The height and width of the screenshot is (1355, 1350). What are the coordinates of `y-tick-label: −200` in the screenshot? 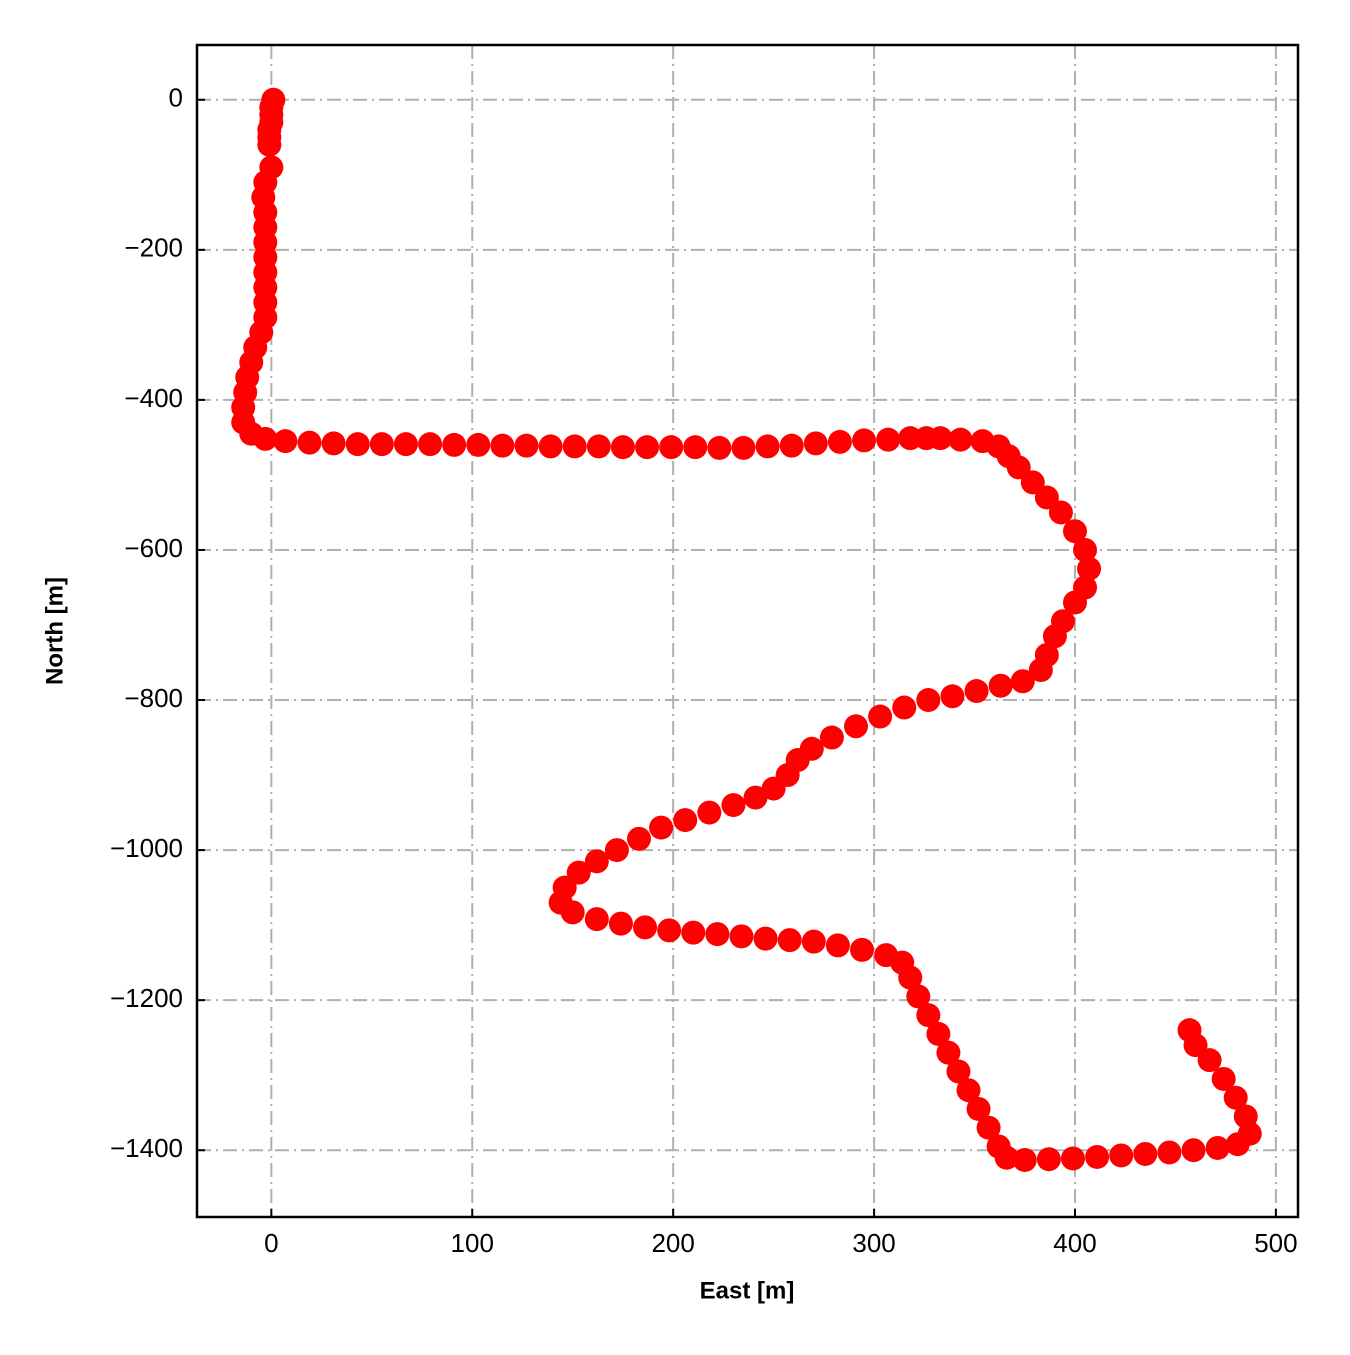 It's located at (153, 248).